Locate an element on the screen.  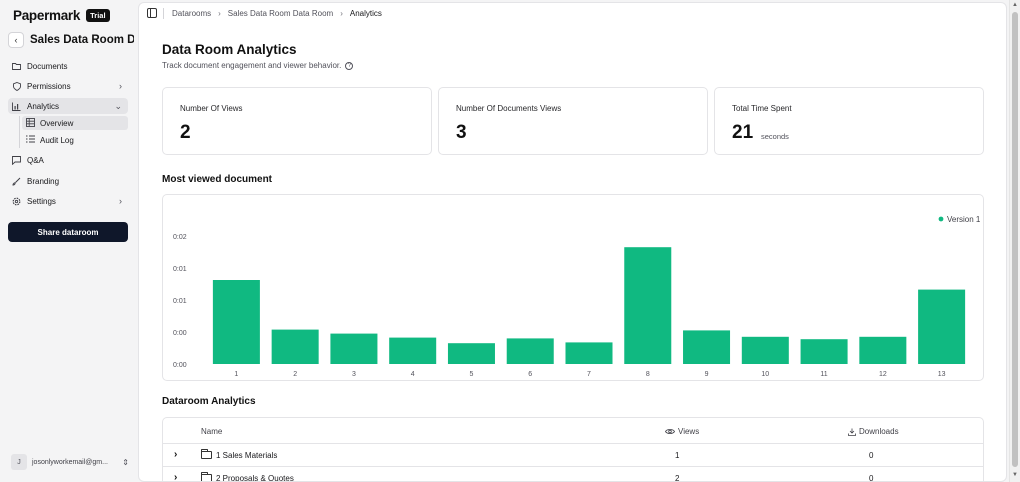
sidebar-subitem-label: Audit Log is located at coordinates (57, 140).